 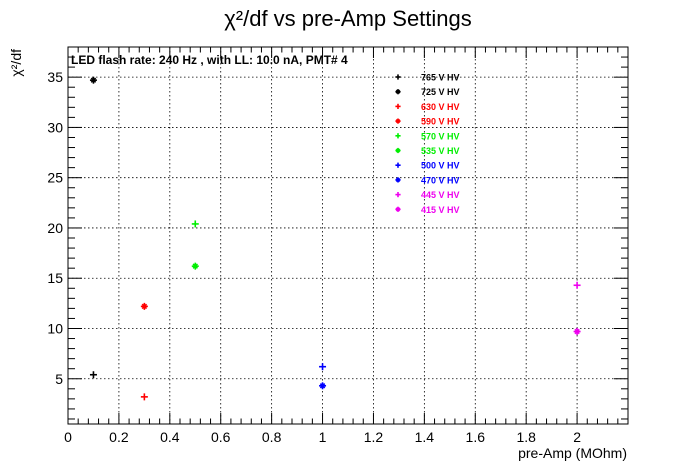 What do you see at coordinates (16, 63) in the screenshot?
I see `y-axis-label: χ²/df` at bounding box center [16, 63].